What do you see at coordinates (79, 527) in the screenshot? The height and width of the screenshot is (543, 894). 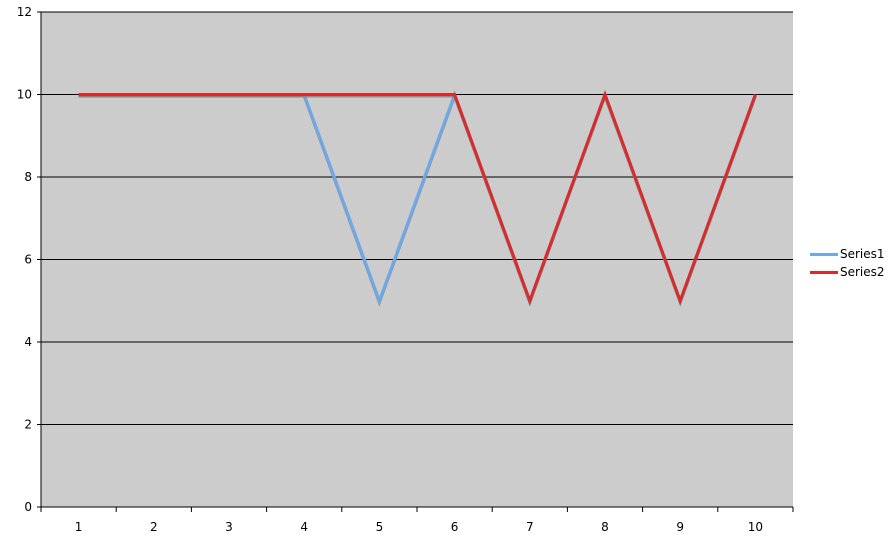 I see `x-tick-label: 1` at bounding box center [79, 527].